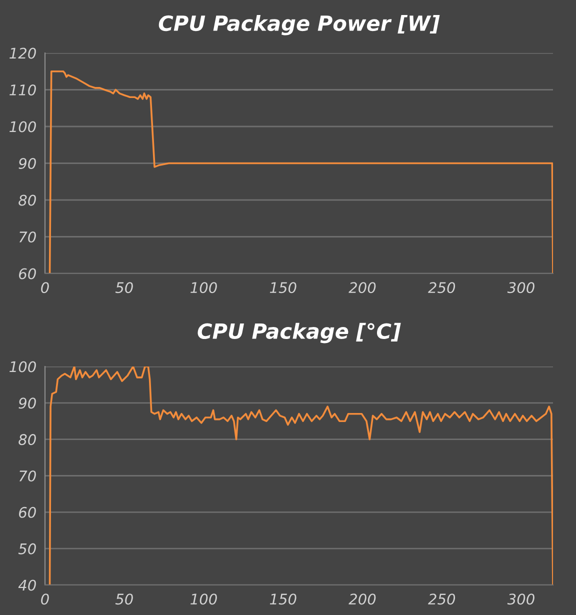  Describe the element at coordinates (299, 333) in the screenshot. I see `chart-title: CPU Package [°C]` at that location.